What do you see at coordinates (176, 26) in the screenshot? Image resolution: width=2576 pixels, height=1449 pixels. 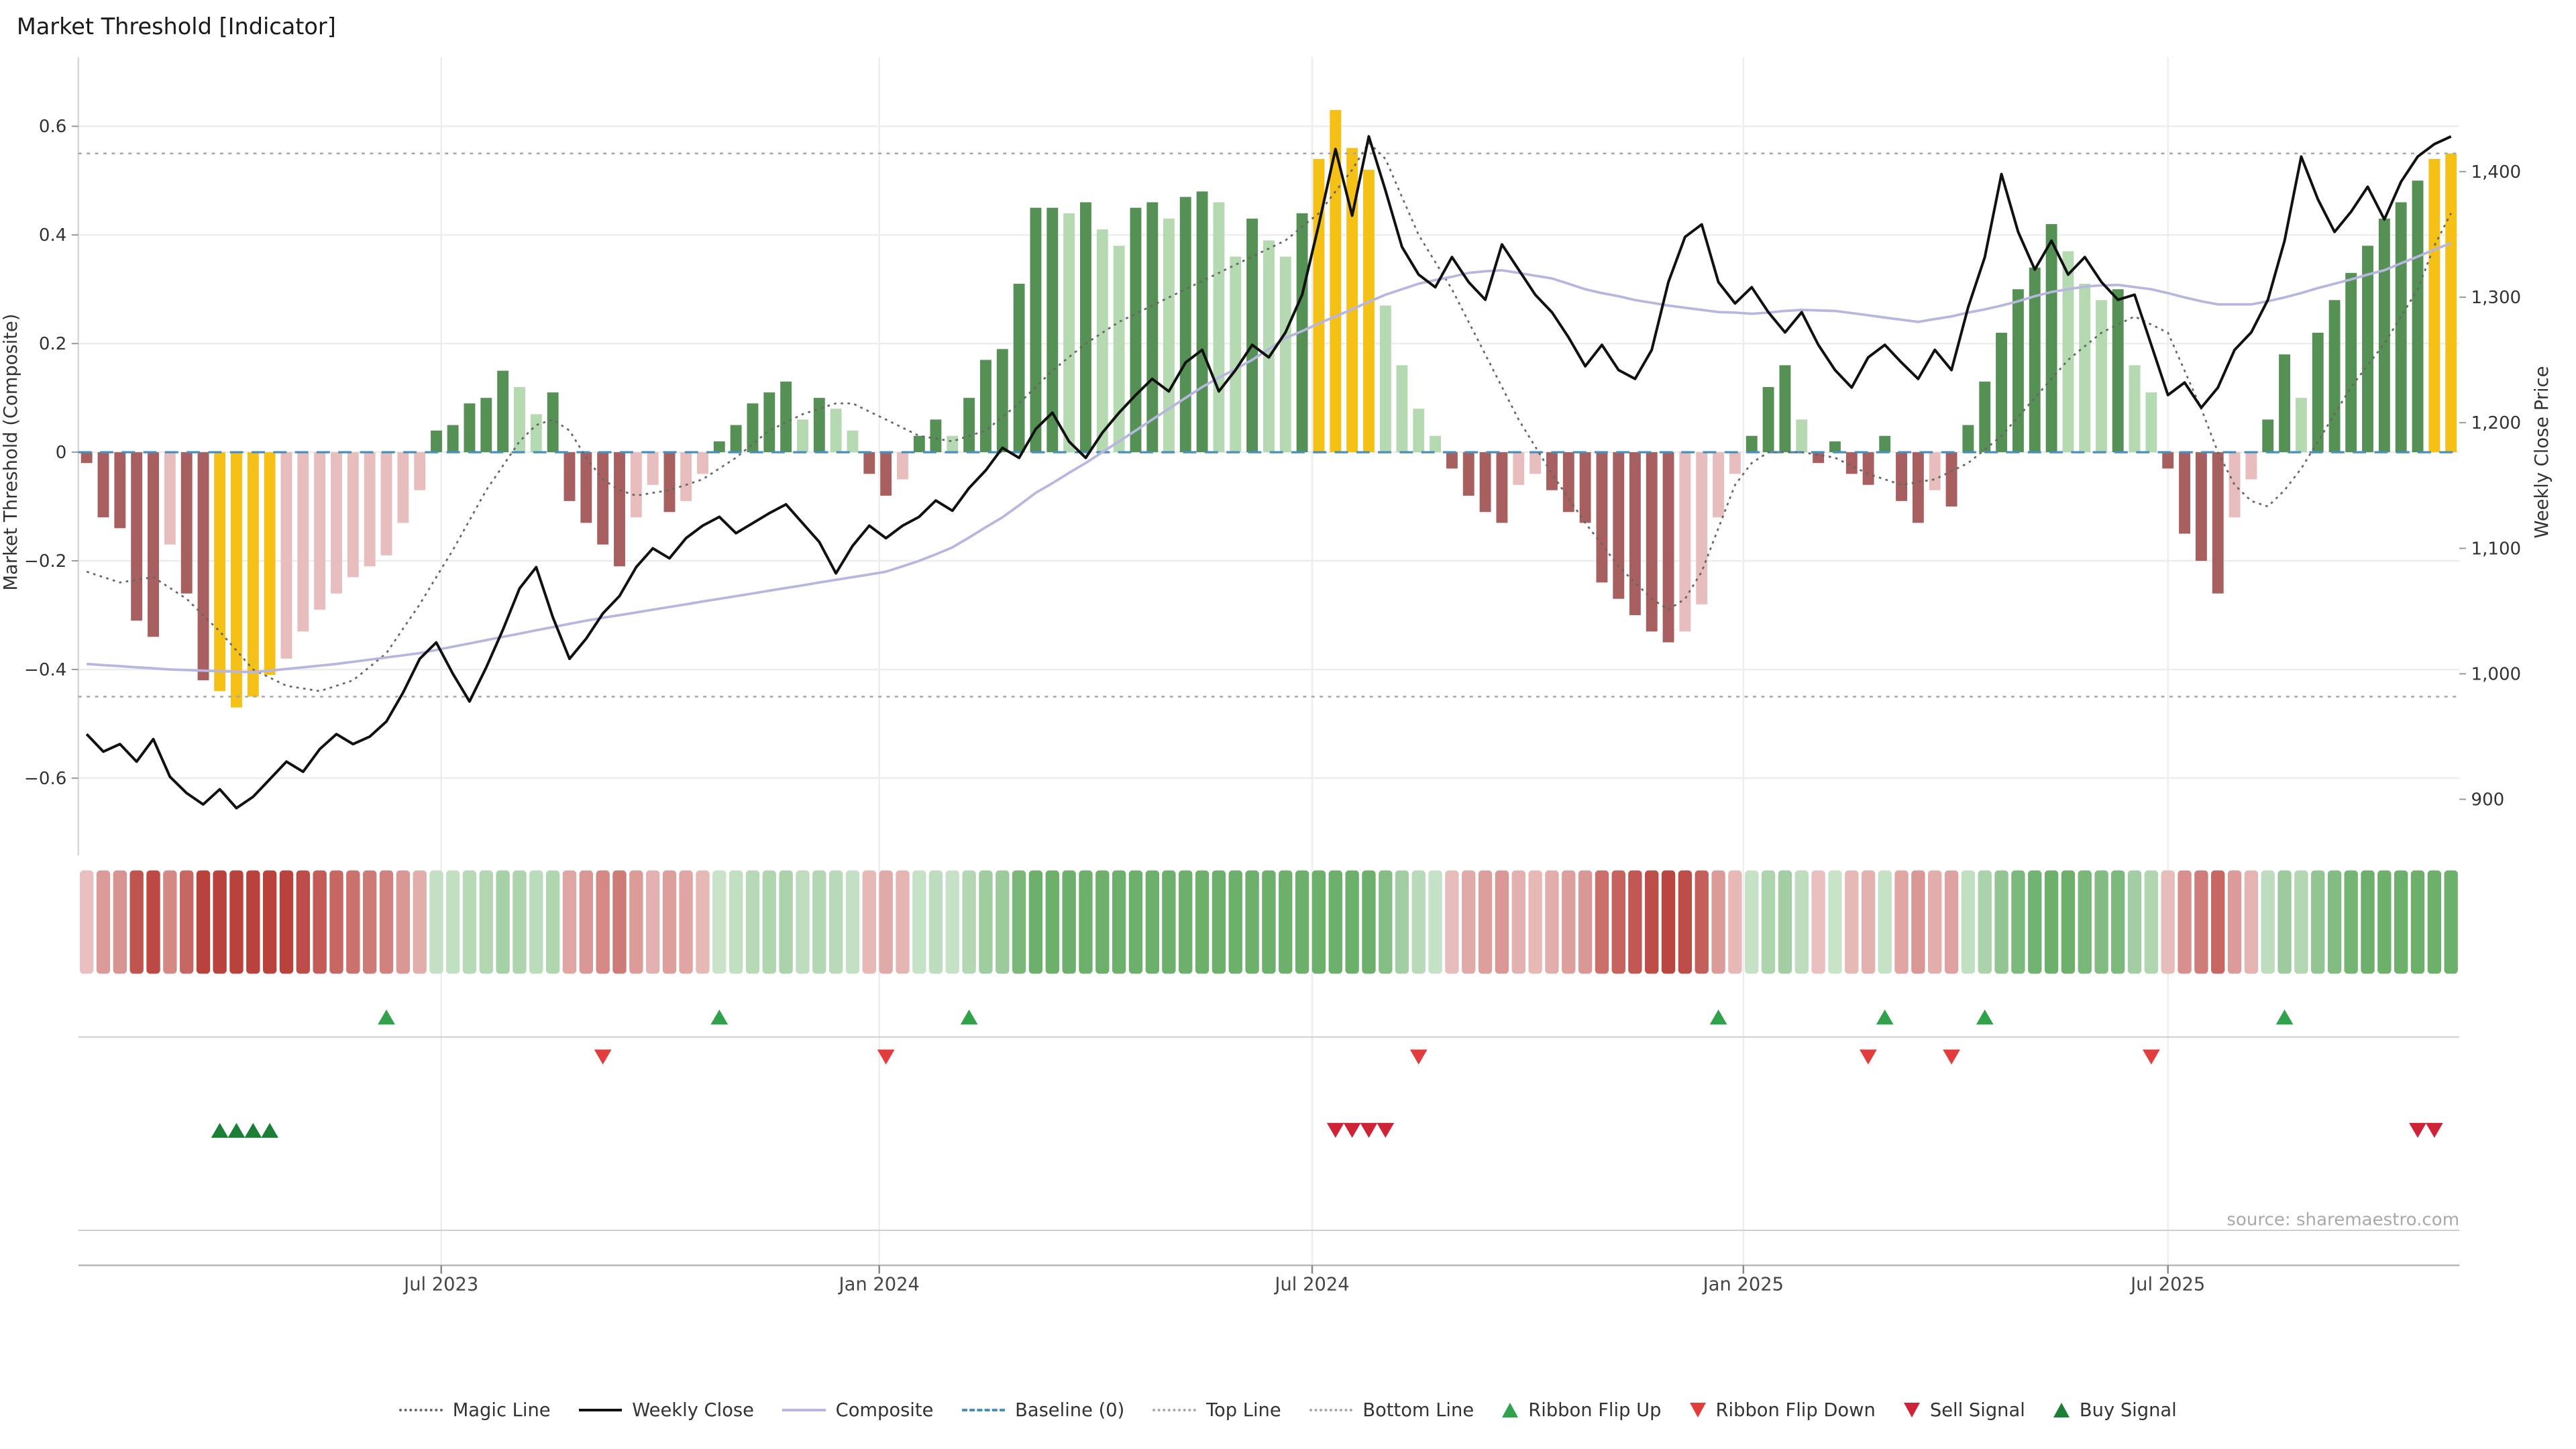 I see `chart-title: Market Threshold [Indicator]` at bounding box center [176, 26].